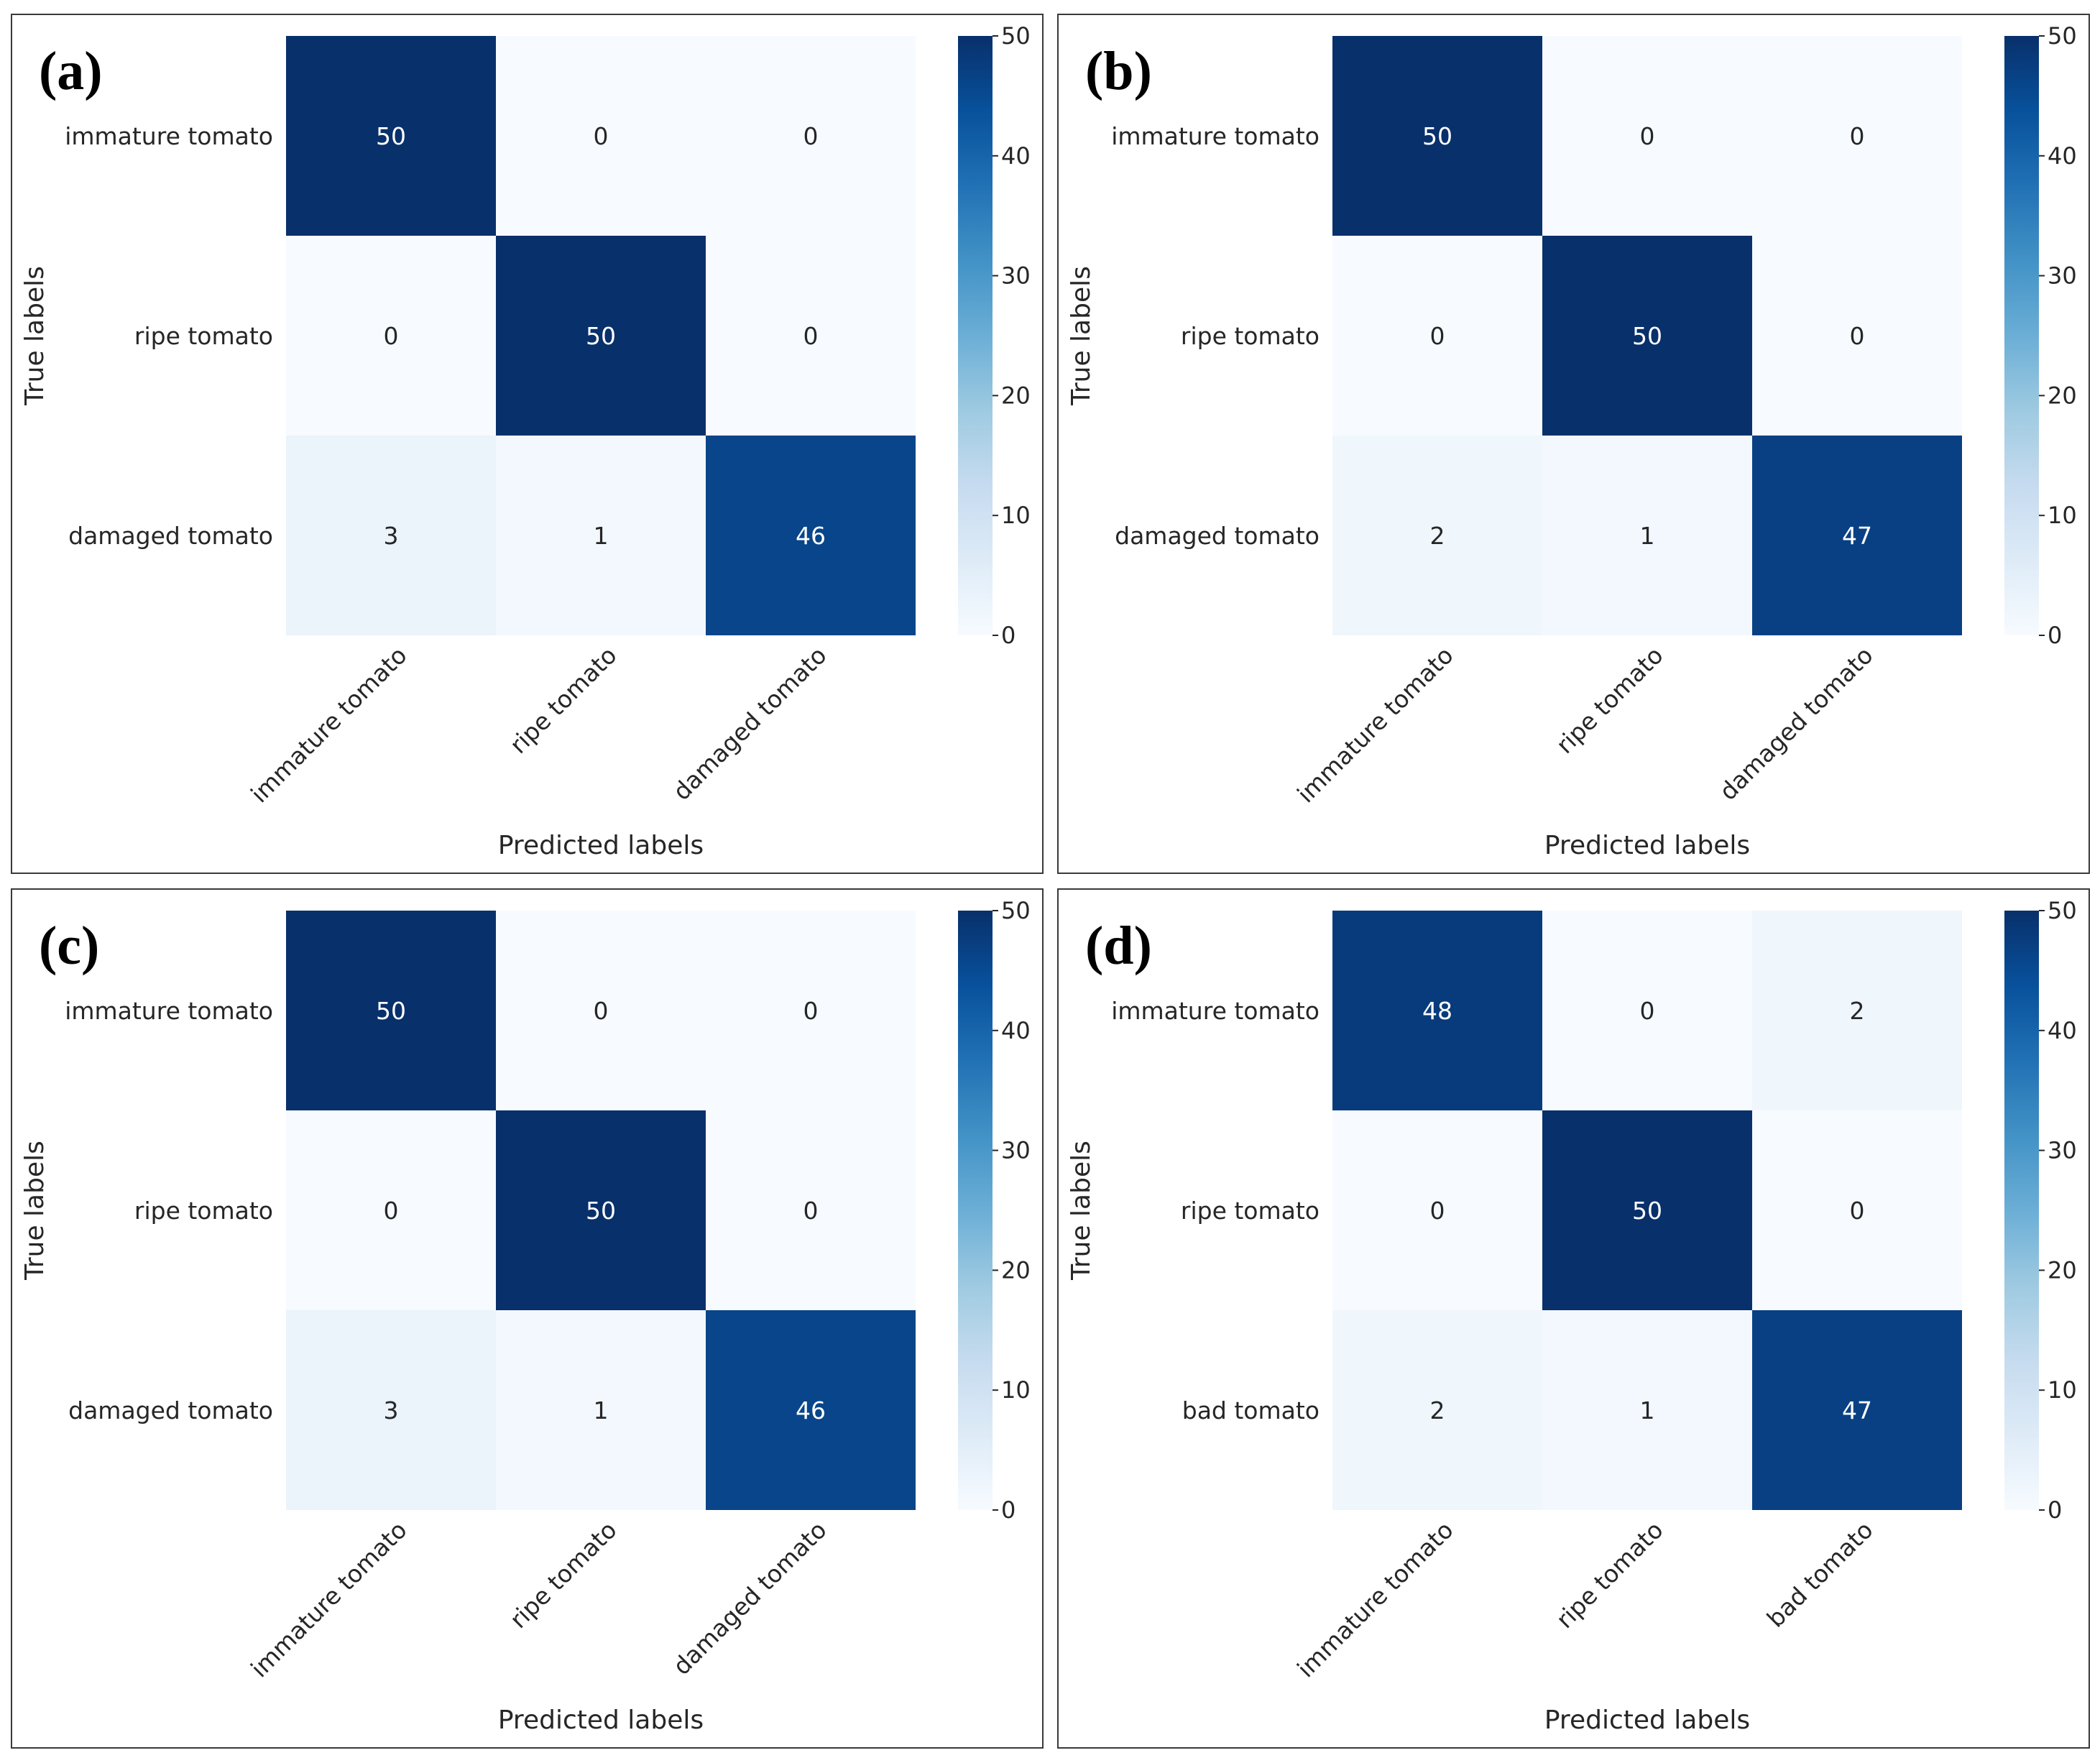 This screenshot has width=2100, height=1763. I want to click on panel-letter: (c), so click(69, 946).